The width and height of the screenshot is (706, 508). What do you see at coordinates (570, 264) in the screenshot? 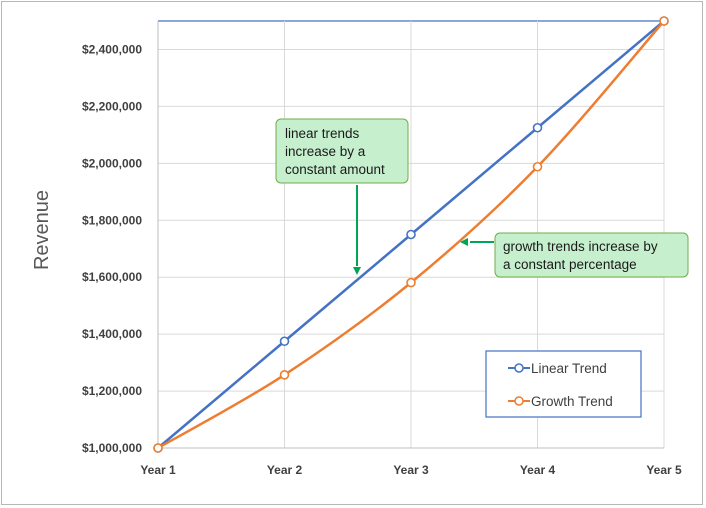
I see `callout-text: a constant percentage` at bounding box center [570, 264].